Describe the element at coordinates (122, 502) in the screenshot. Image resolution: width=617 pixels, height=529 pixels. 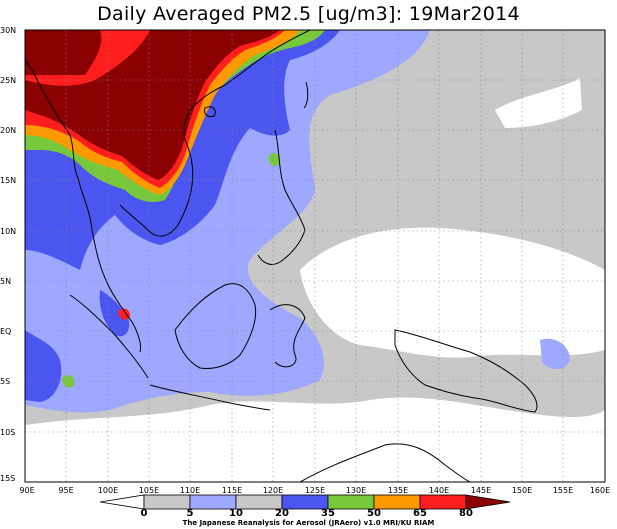
I see `colorbar-low-arrow` at that location.